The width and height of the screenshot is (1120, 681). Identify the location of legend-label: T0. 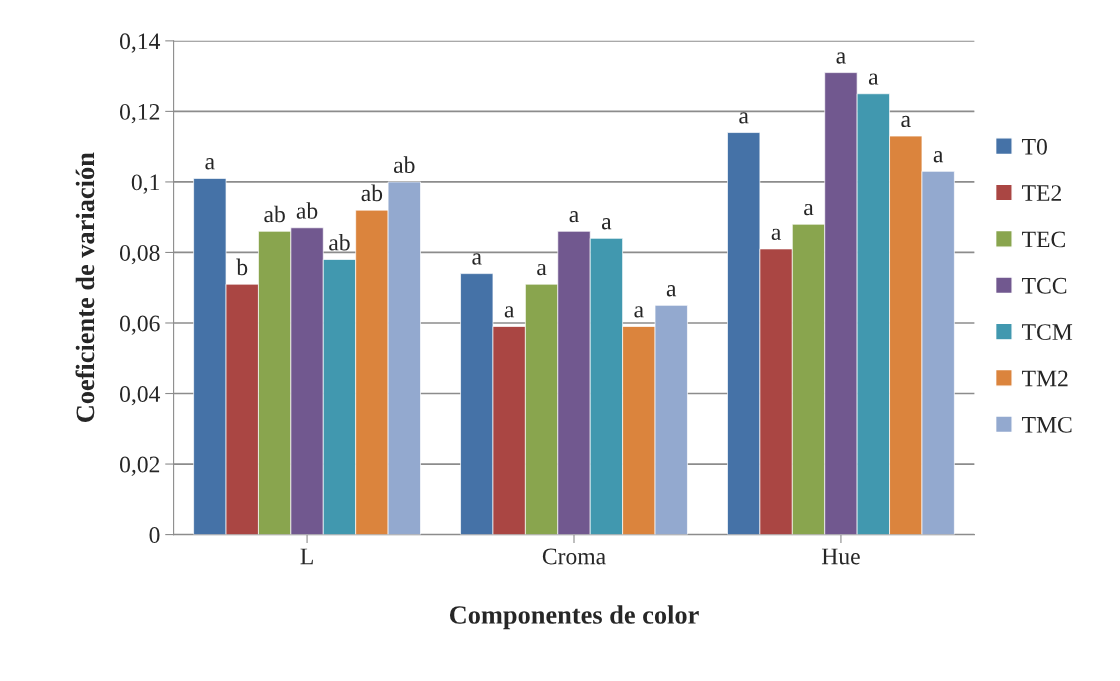
(1034, 146).